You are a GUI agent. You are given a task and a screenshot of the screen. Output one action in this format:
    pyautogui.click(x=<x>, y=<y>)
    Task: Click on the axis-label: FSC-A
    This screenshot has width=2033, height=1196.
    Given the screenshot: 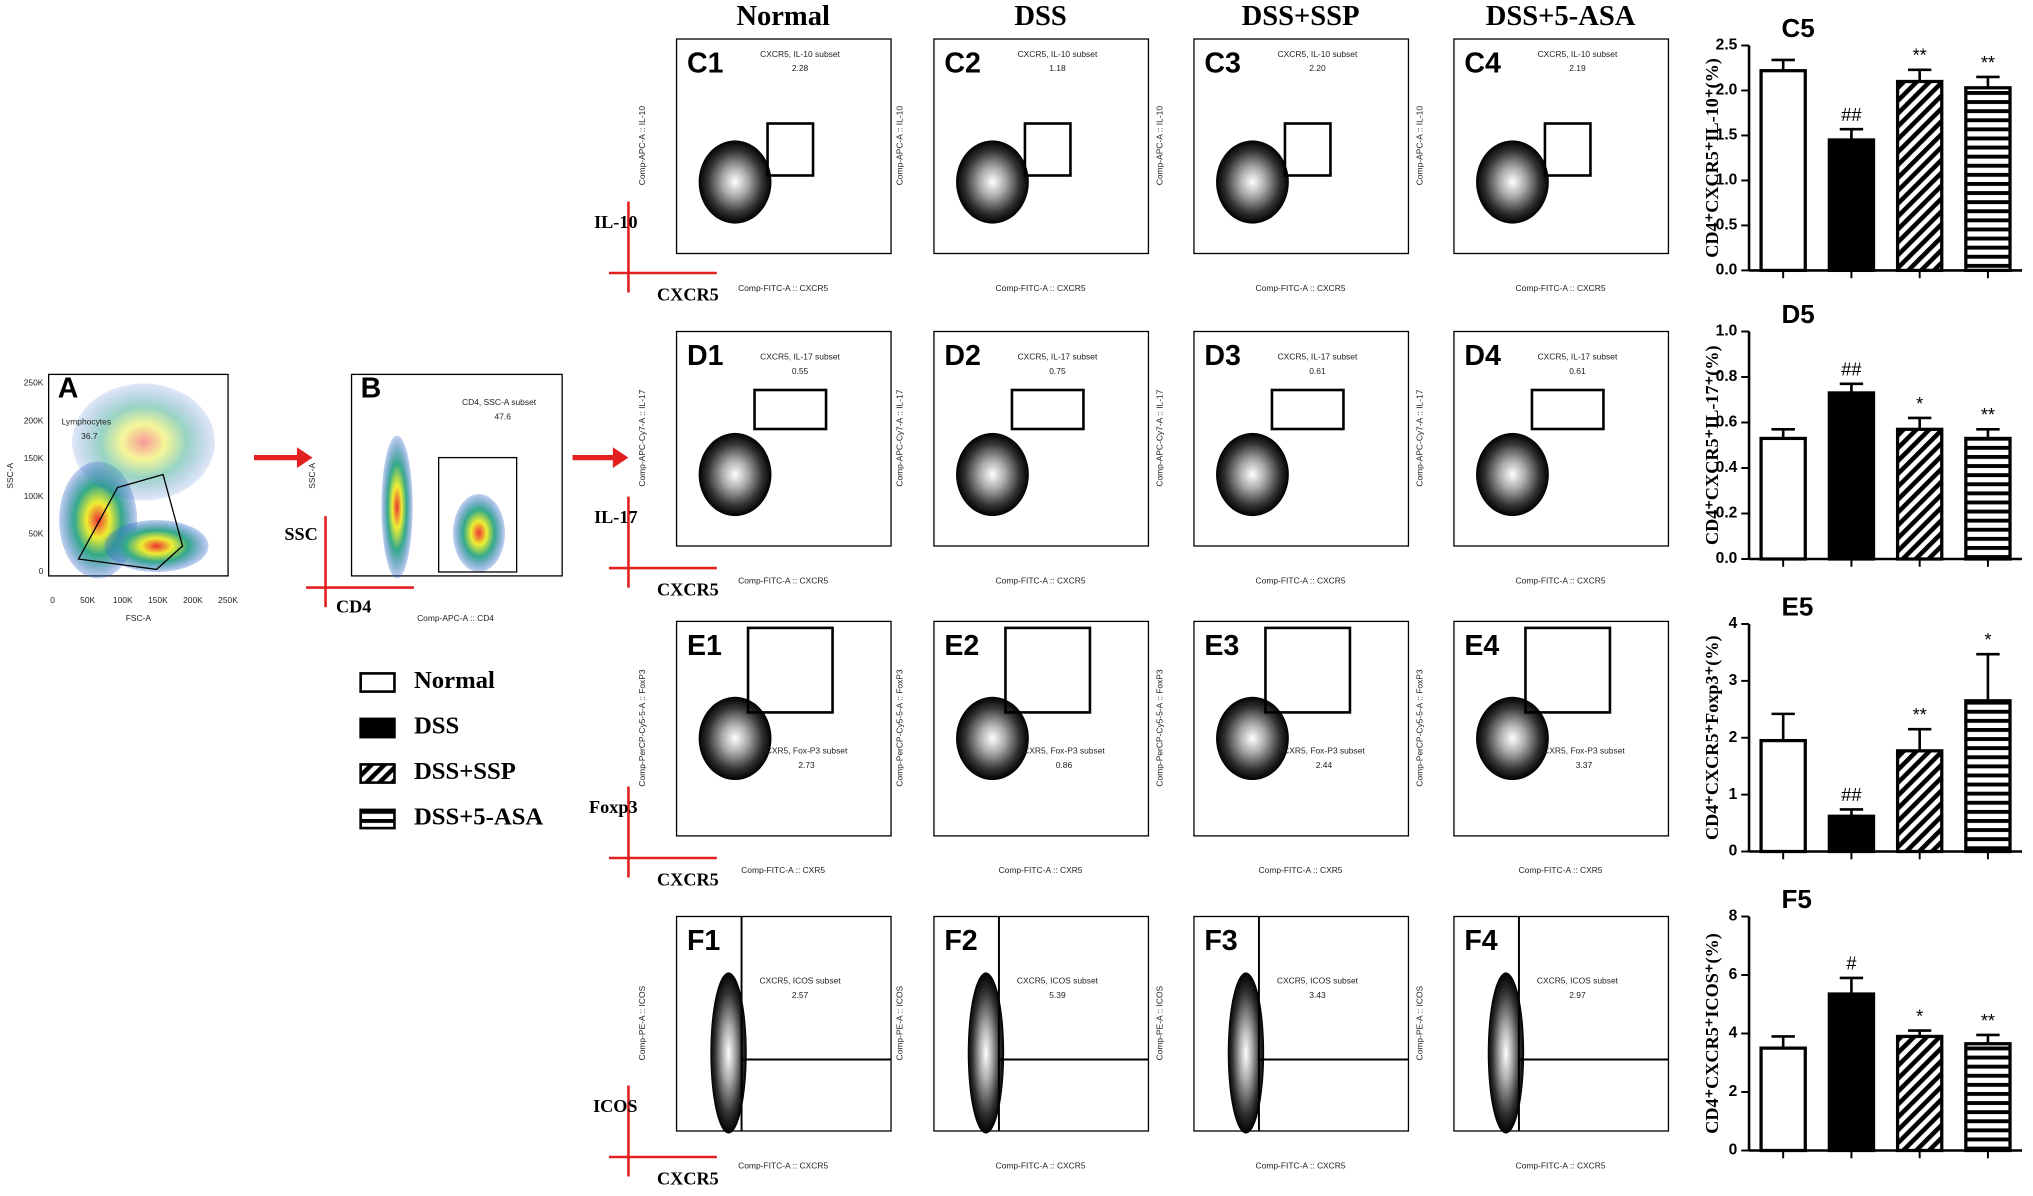 What is the action you would take?
    pyautogui.click(x=139, y=618)
    